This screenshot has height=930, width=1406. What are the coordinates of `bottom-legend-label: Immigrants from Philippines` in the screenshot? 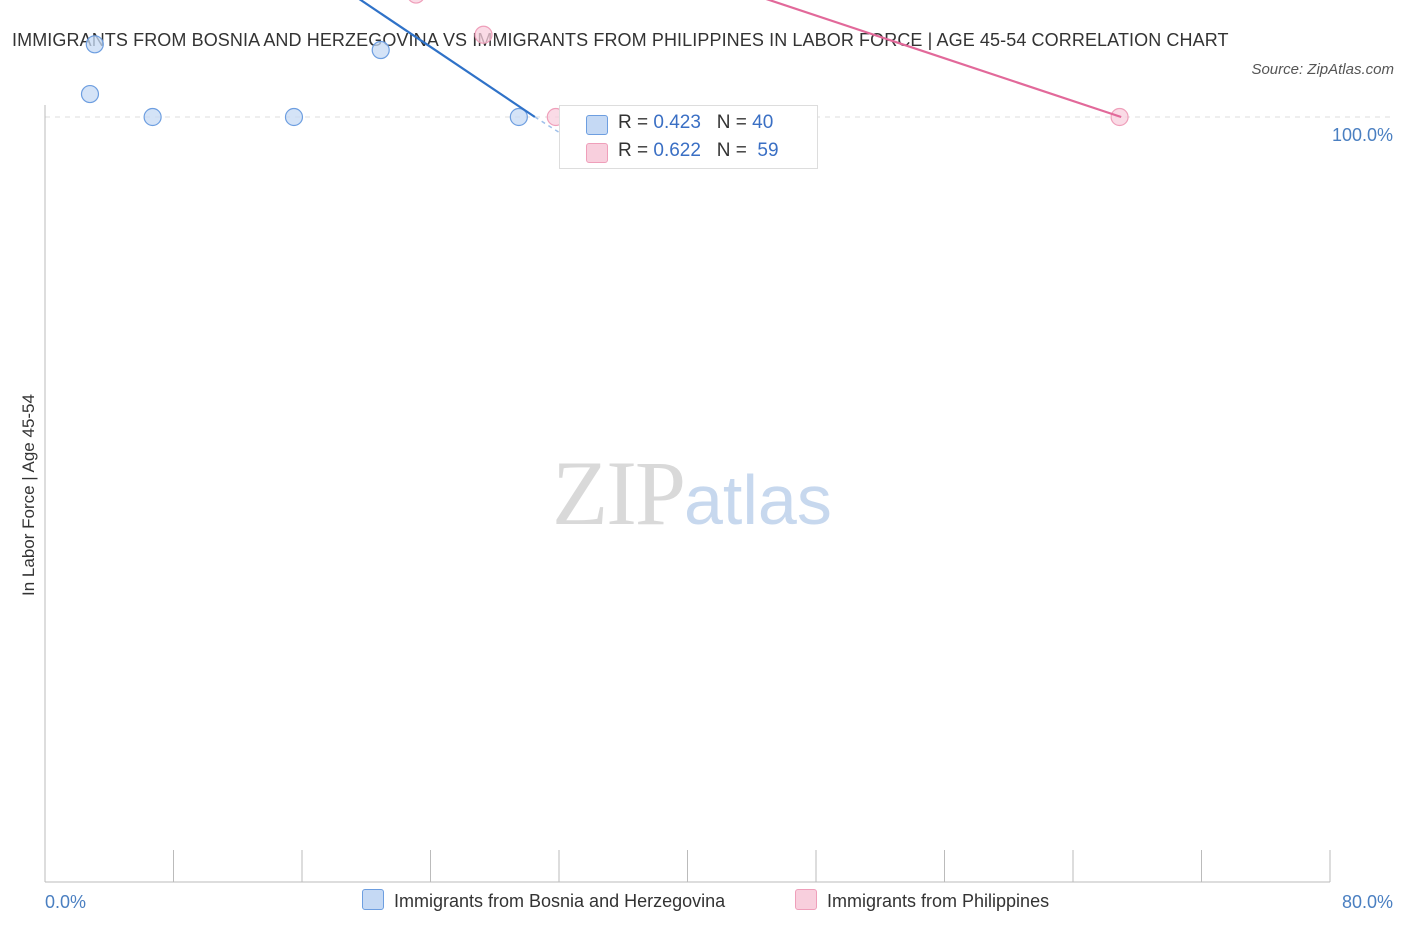 It's located at (938, 901).